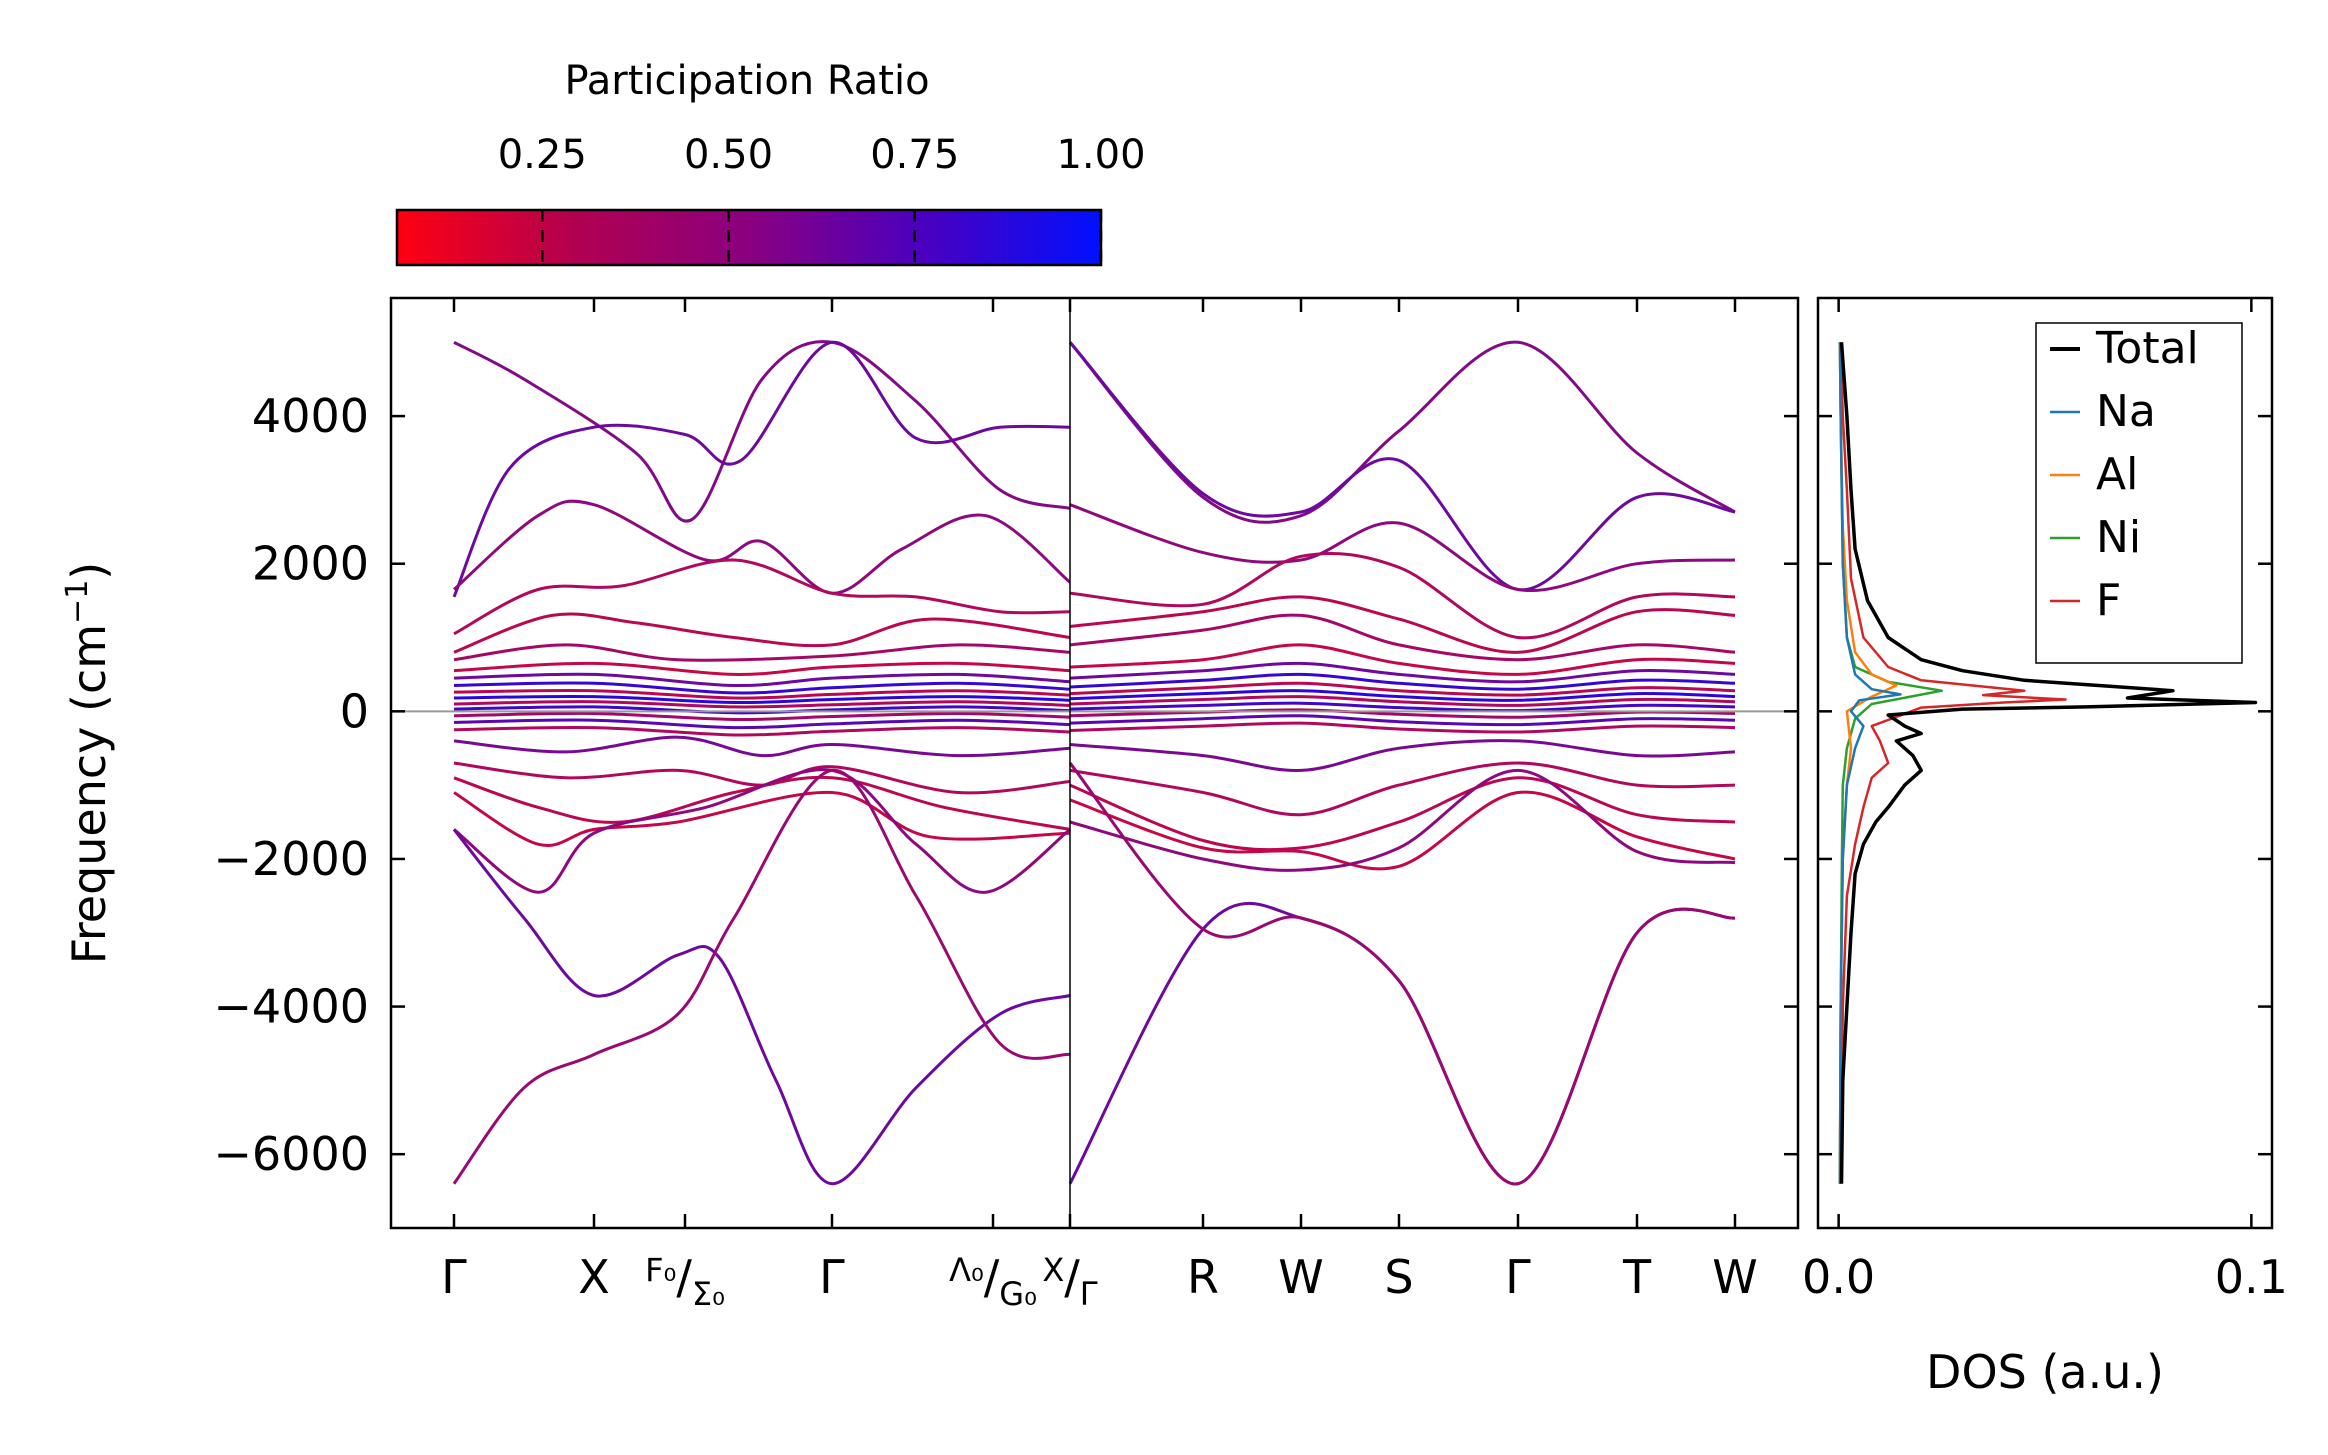 The width and height of the screenshot is (2328, 1455). Describe the element at coordinates (1053, 1270) in the screenshot. I see `x-tick-label-upper: X` at that location.